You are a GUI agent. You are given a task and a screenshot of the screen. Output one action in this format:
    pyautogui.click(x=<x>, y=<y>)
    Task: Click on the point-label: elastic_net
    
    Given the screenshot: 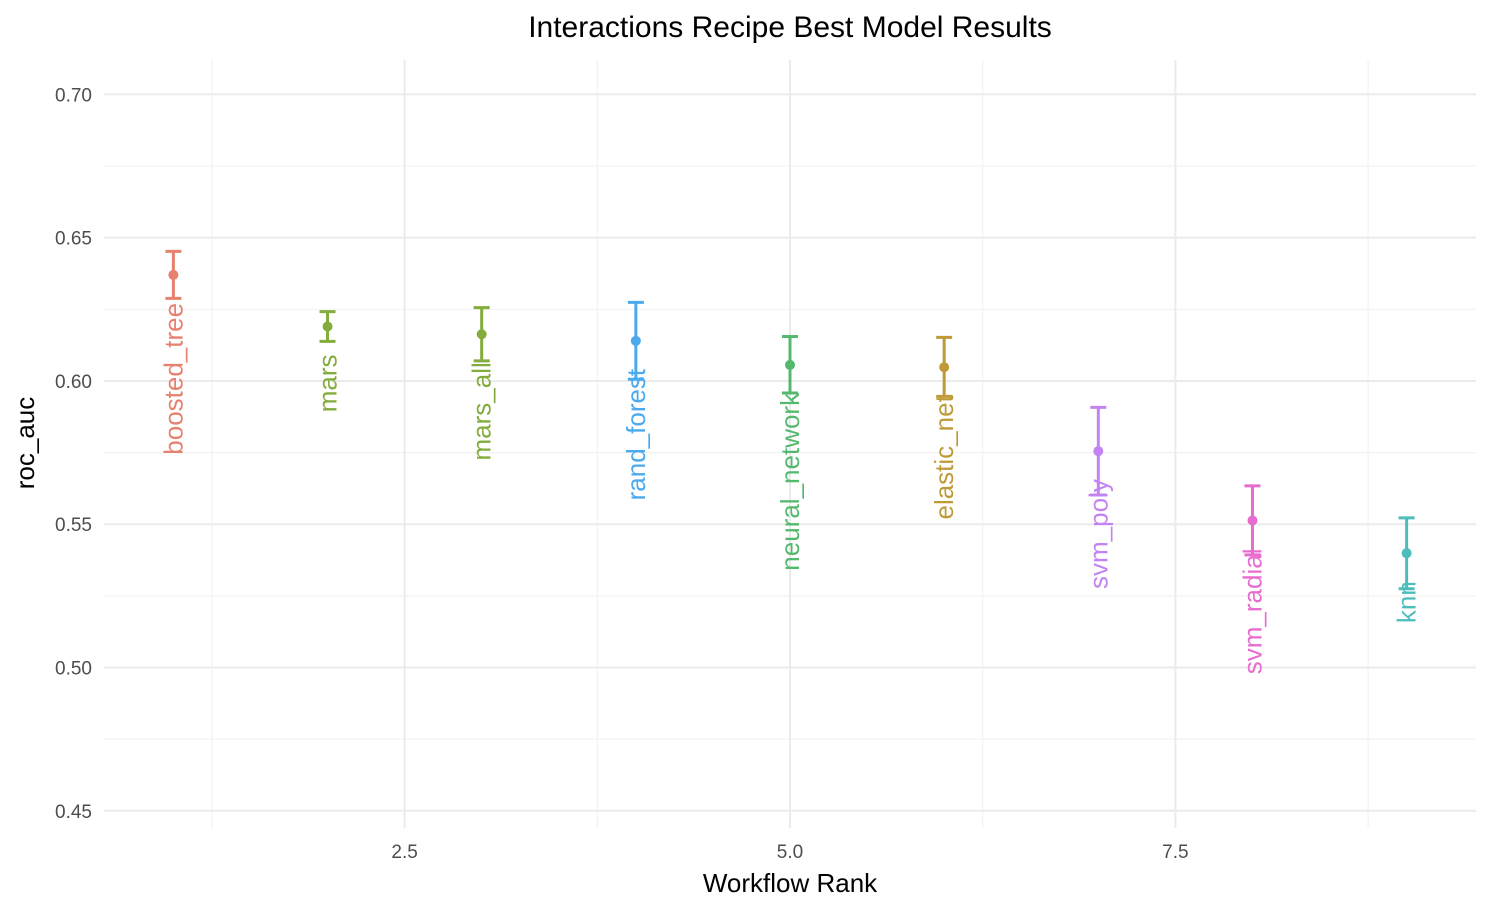 What is the action you would take?
    pyautogui.click(x=944, y=456)
    